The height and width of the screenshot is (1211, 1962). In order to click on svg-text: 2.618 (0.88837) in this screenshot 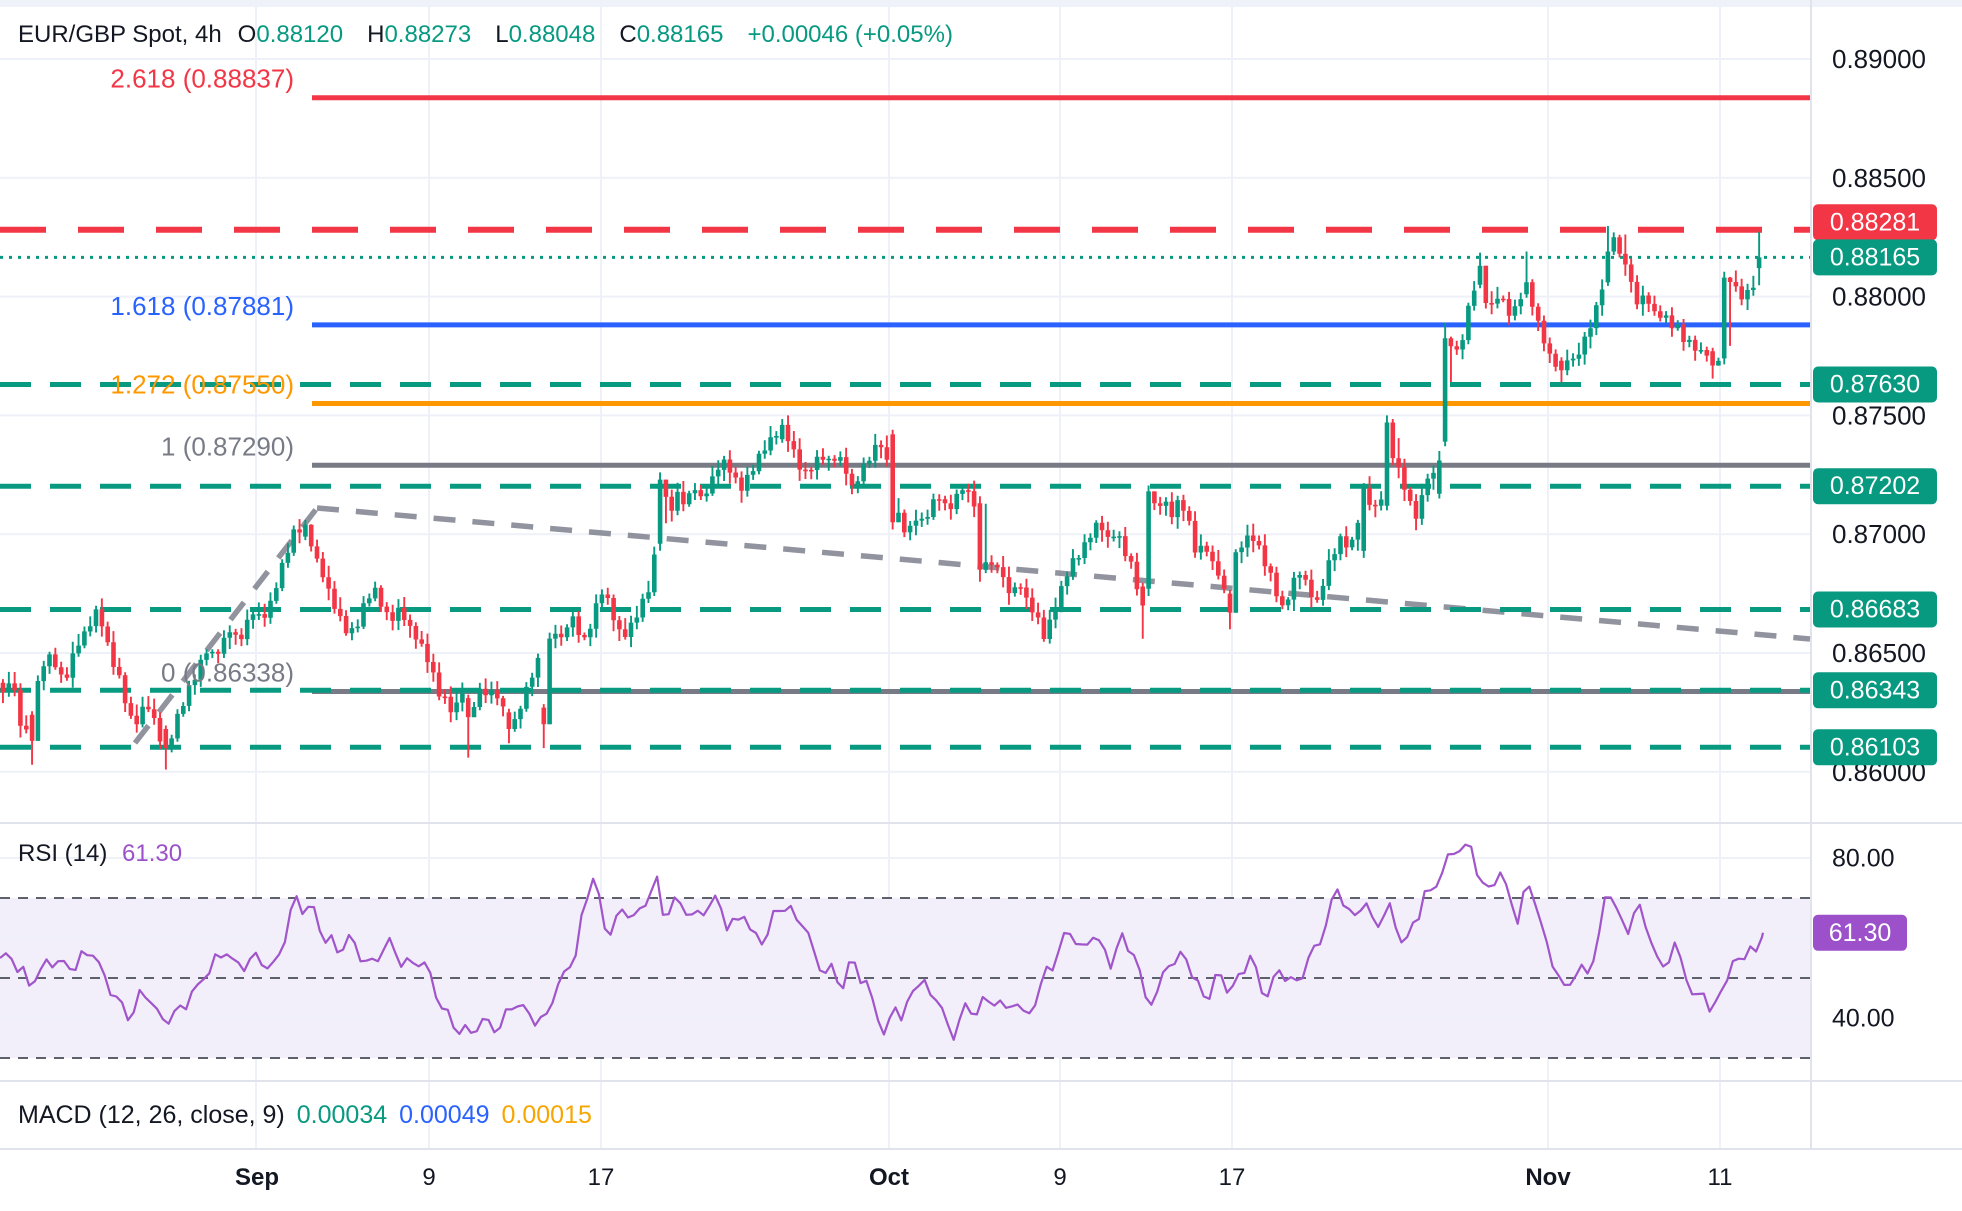, I will do `click(202, 79)`.